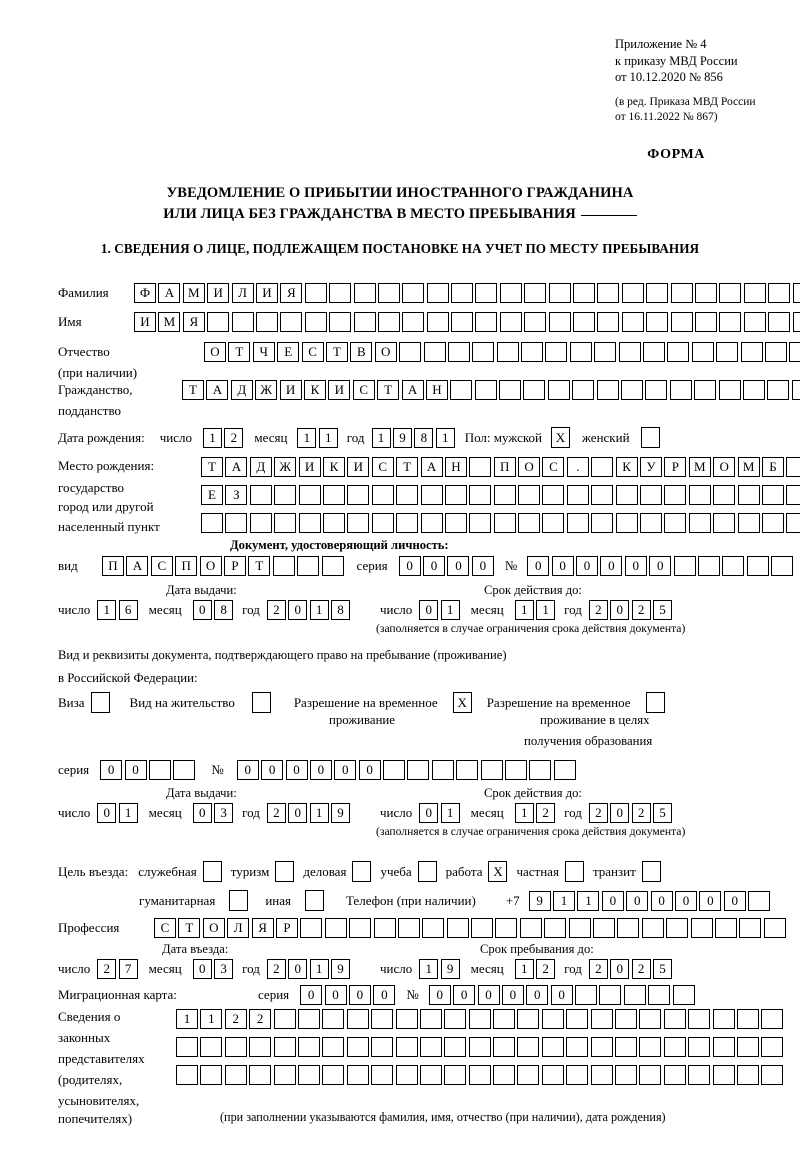 The height and width of the screenshot is (1163, 800). Describe the element at coordinates (137, 566) in the screenshot. I see `cell: А` at that location.